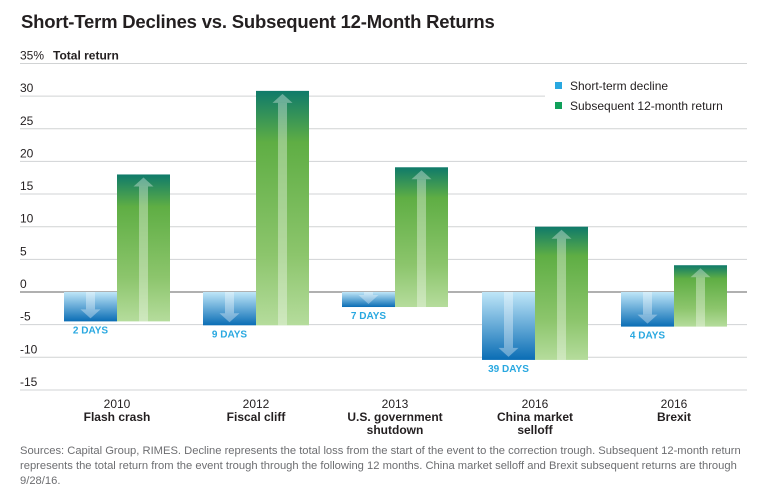 This screenshot has width=768, height=500. Describe the element at coordinates (27, 121) in the screenshot. I see `y-tick-label: 25` at that location.